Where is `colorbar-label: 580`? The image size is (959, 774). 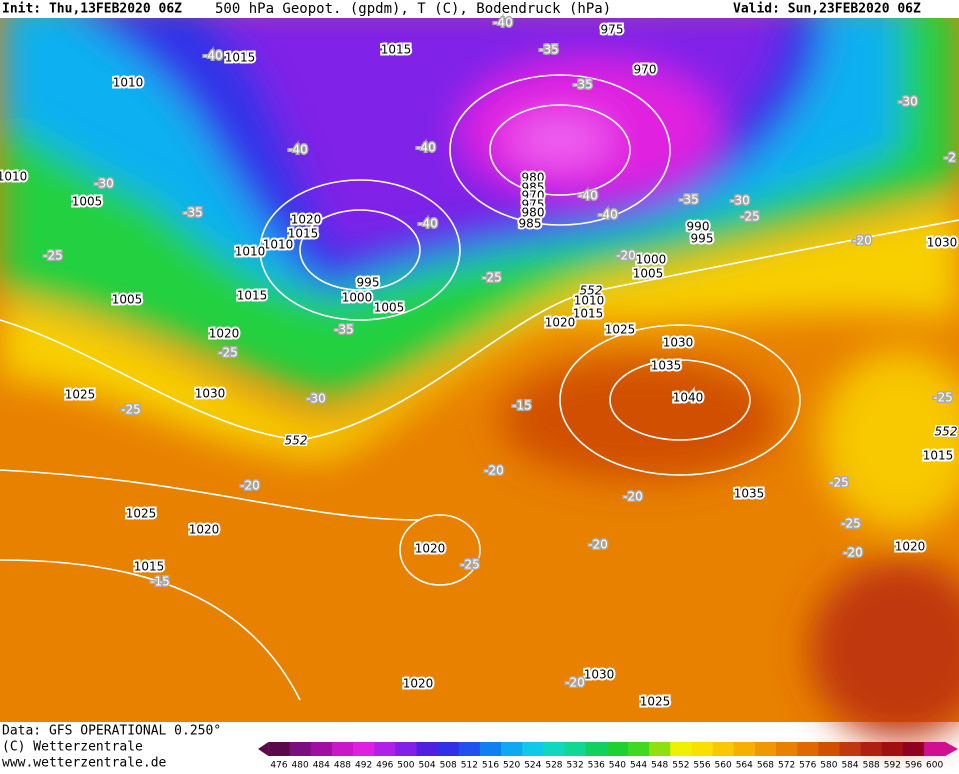
colorbar-label: 580 is located at coordinates (828, 766).